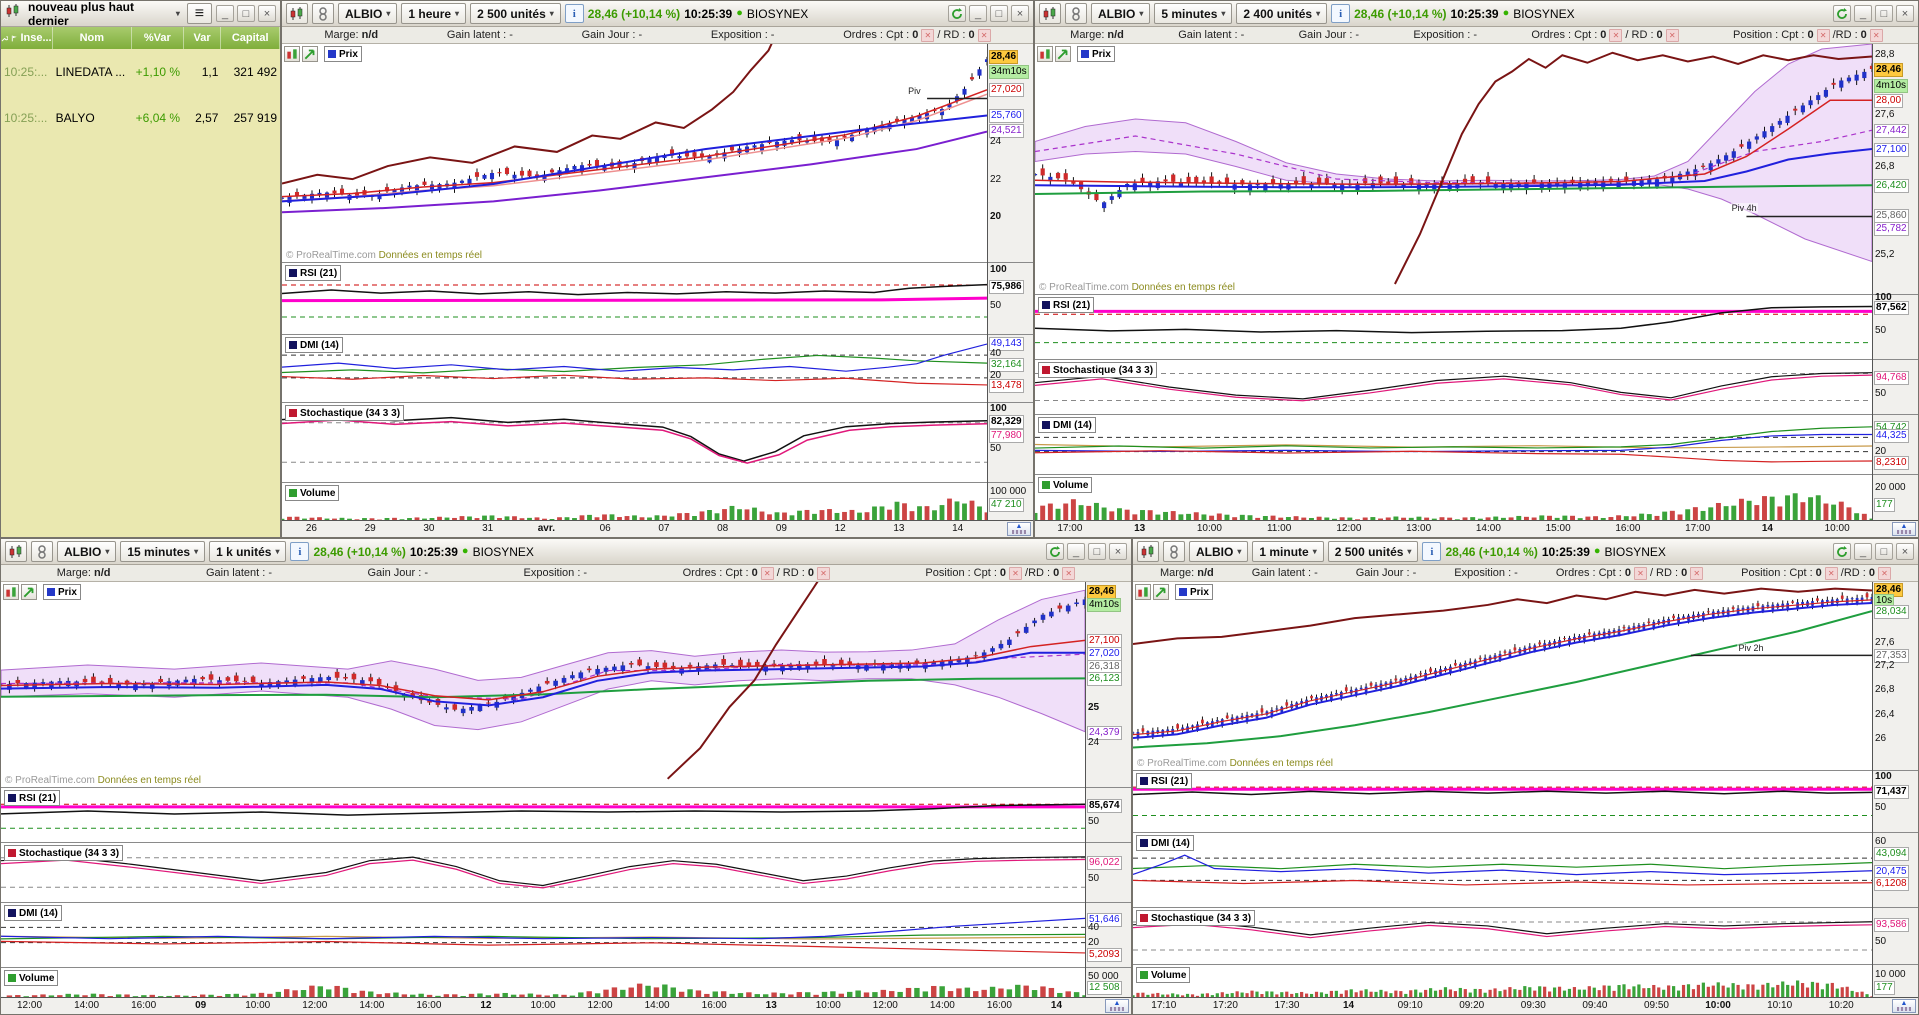 The width and height of the screenshot is (1919, 1015). I want to click on column-header-nom: Nom, so click(93, 38).